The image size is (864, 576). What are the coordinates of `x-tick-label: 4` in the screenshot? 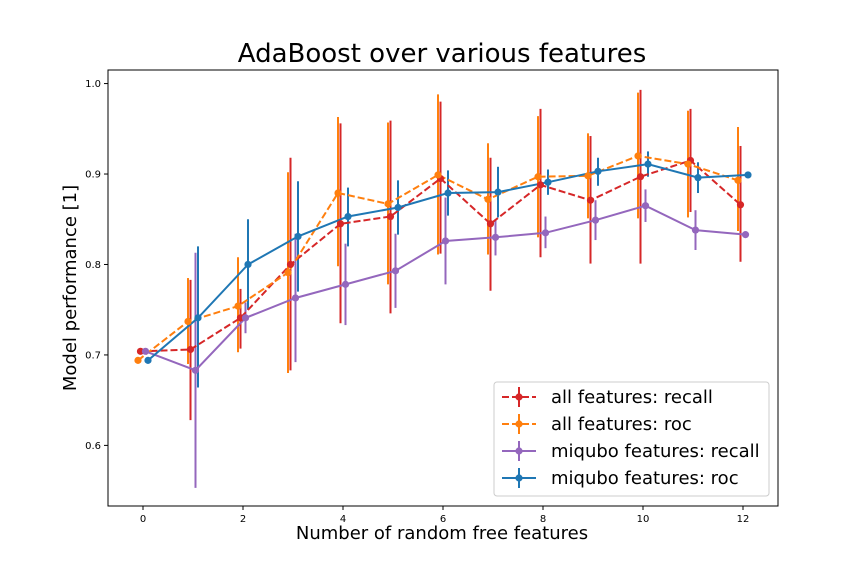 It's located at (343, 519).